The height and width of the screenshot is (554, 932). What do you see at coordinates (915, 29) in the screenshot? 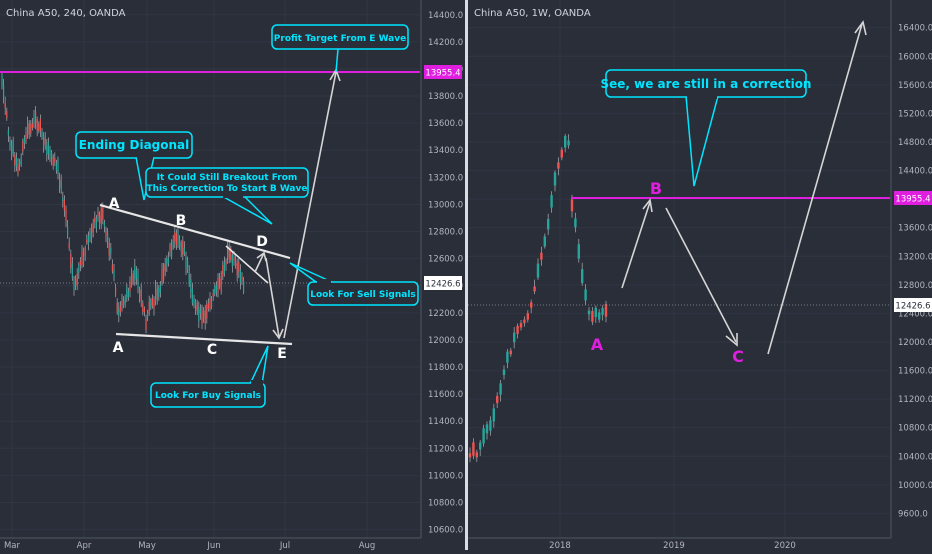
I see `right-y-tick-label: 16400.0` at bounding box center [915, 29].